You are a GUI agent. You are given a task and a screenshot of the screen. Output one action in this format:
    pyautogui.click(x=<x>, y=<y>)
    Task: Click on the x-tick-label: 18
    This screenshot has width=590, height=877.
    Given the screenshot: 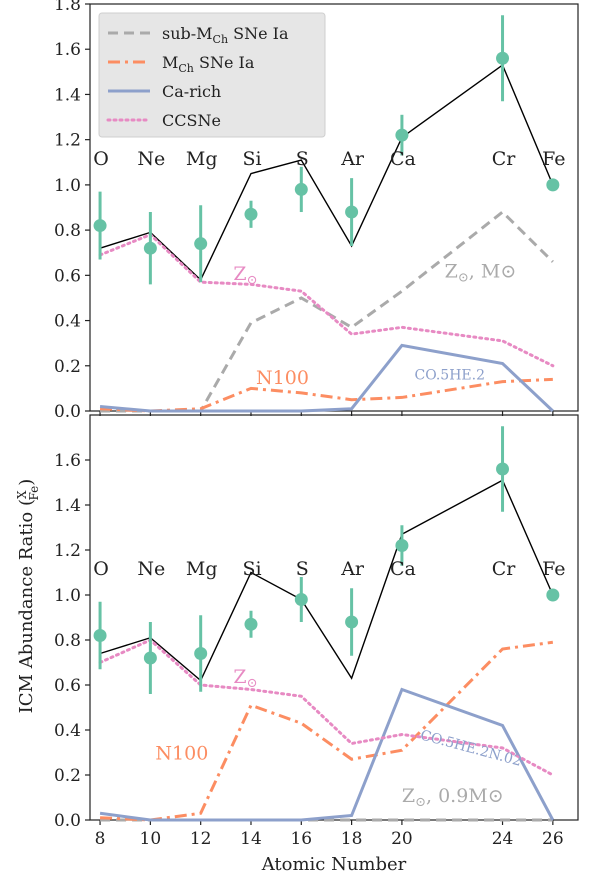 What is the action you would take?
    pyautogui.click(x=352, y=839)
    